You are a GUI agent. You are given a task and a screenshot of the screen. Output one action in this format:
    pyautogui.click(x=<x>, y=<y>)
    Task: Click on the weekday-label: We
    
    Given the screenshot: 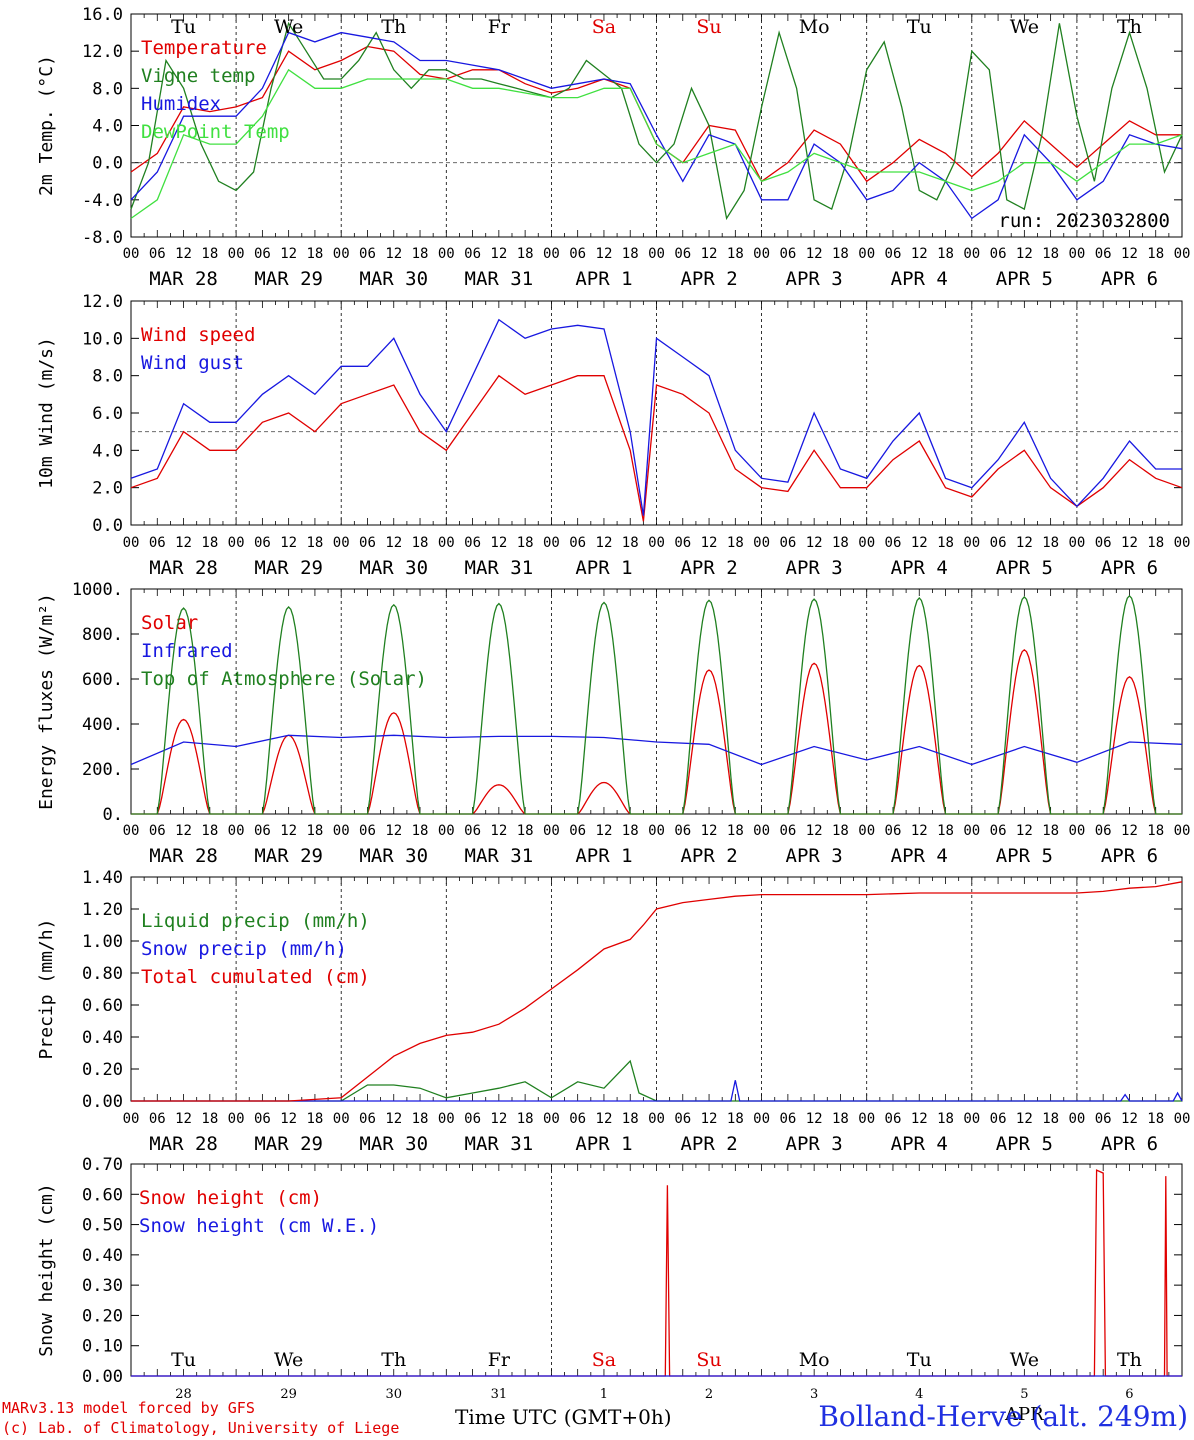 What is the action you would take?
    pyautogui.click(x=288, y=1360)
    